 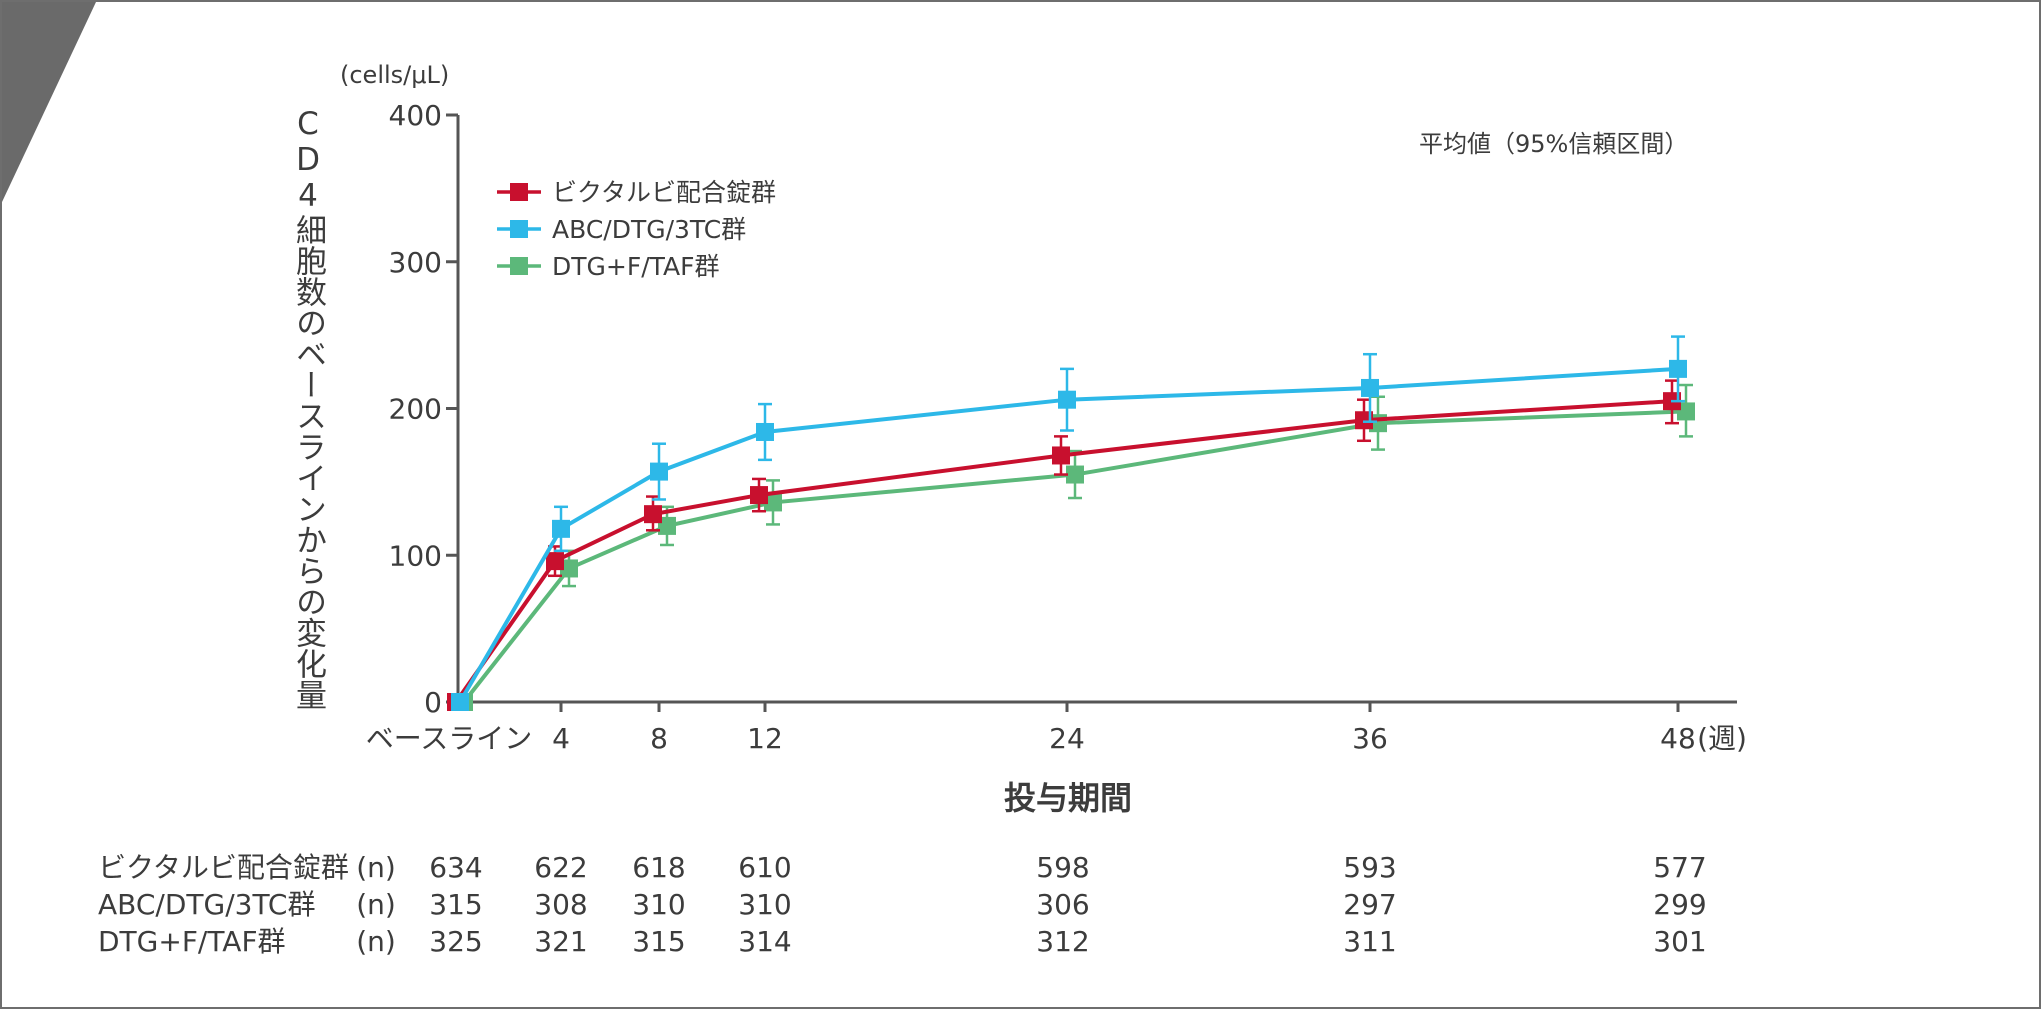 I want to click on n-table-cell: 321, so click(x=560, y=941).